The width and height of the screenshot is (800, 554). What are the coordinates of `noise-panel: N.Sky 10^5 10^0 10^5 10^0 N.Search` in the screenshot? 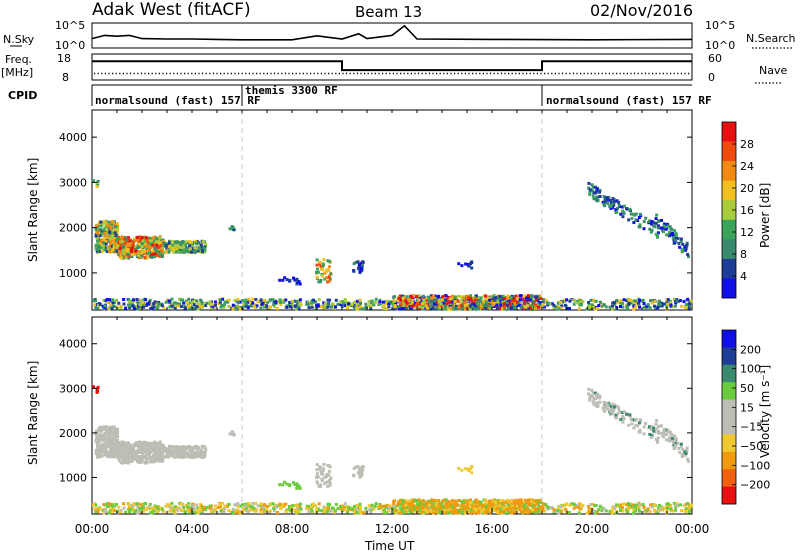 It's located at (399, 35).